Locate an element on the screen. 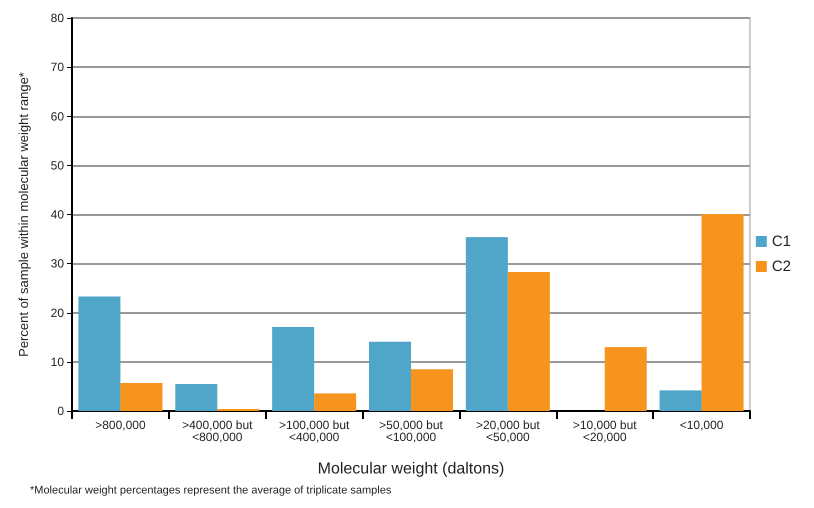 This screenshot has width=814, height=508. legend-label: C2 is located at coordinates (782, 266).